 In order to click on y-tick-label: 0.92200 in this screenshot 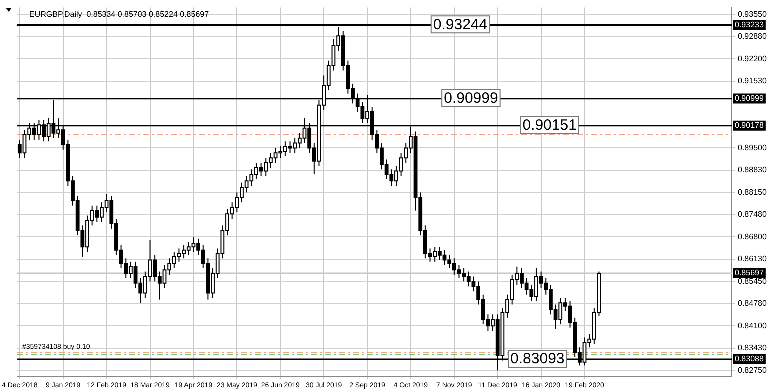, I will do `click(753, 59)`.